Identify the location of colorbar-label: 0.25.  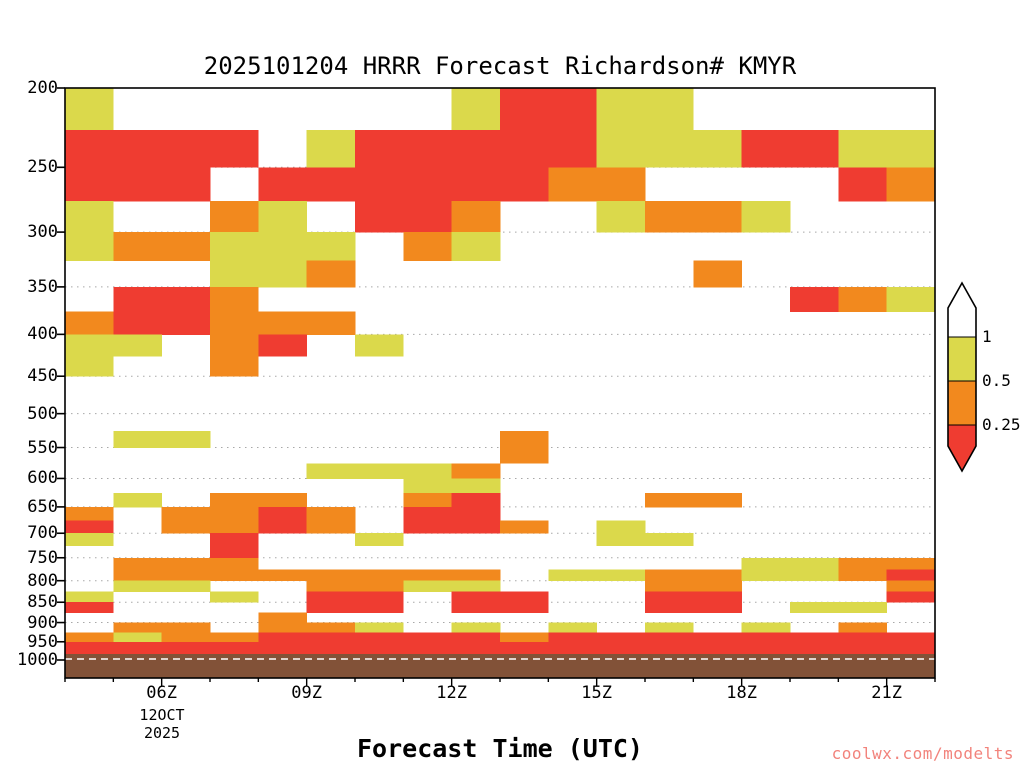
(1001, 424).